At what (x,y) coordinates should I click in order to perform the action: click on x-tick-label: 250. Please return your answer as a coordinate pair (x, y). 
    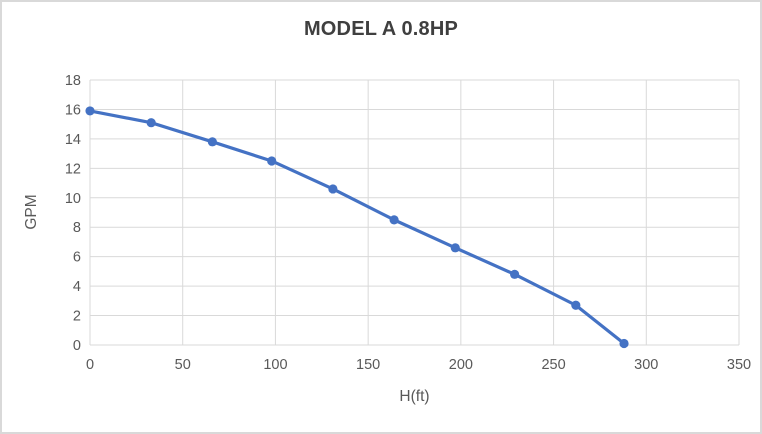
    Looking at the image, I should click on (553, 365).